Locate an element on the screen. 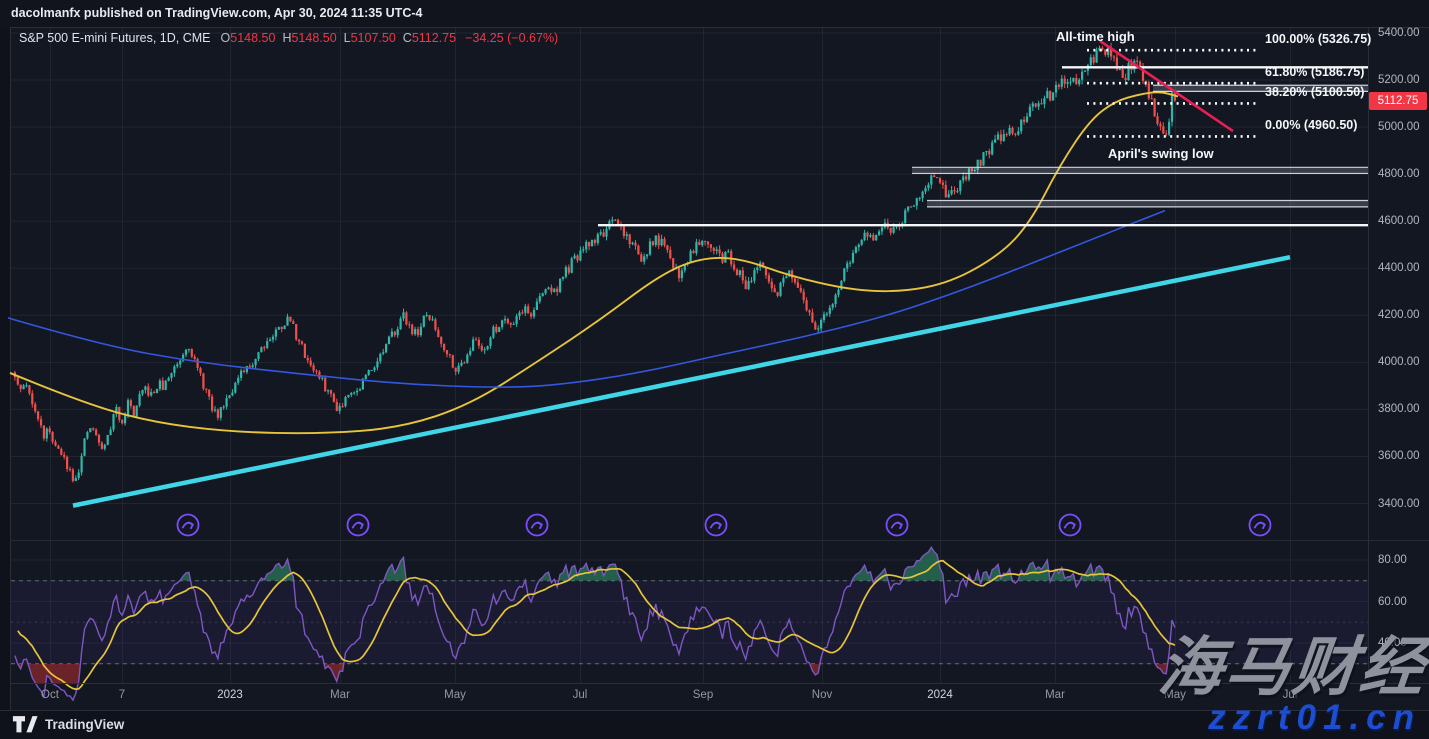  ohlc-l: L5107.50 is located at coordinates (369, 38).